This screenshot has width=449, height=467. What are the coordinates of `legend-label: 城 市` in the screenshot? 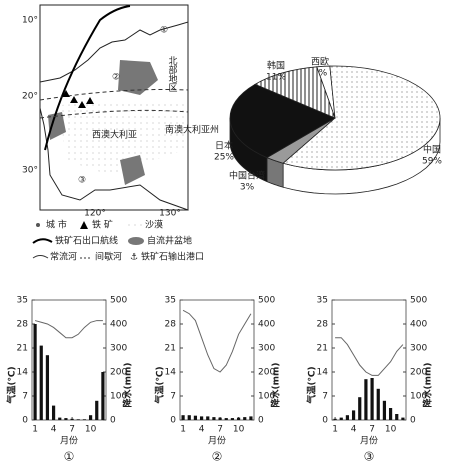 It's located at (56, 225).